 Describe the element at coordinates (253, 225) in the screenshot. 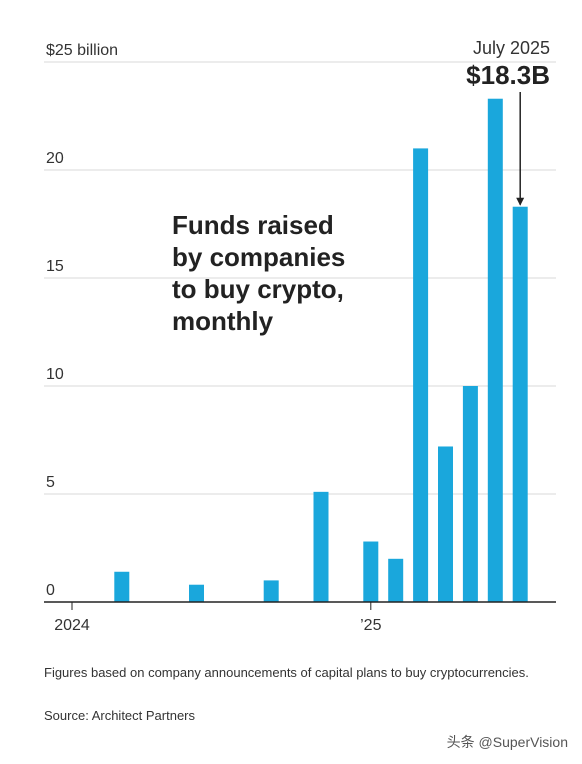

I see `chart-title-line: Funds raised` at that location.